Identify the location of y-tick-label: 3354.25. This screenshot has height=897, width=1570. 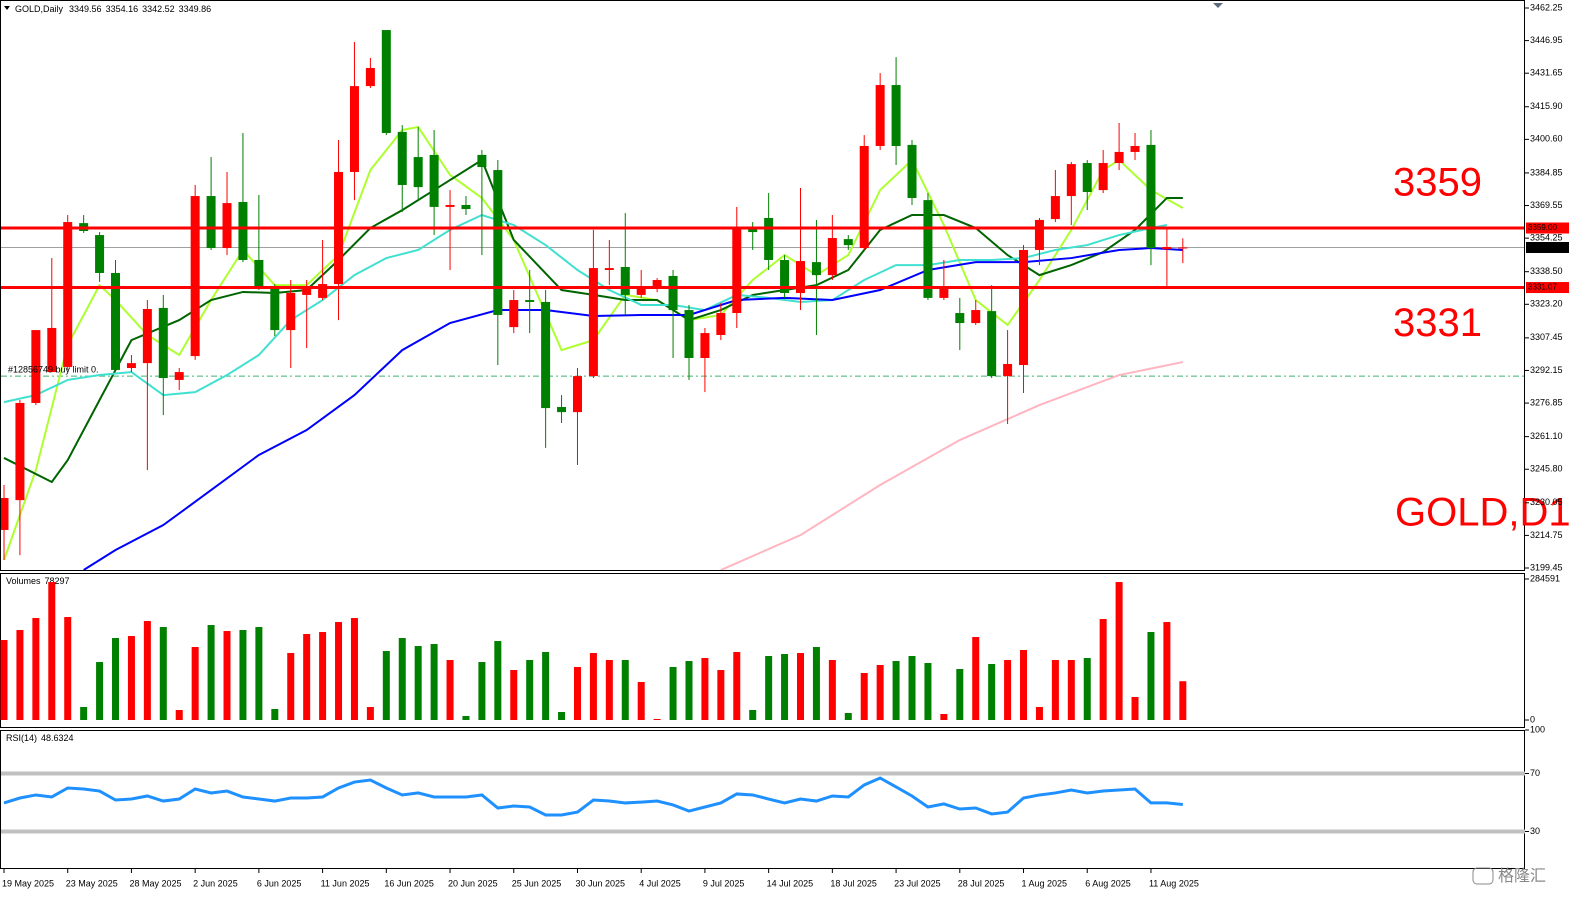
(1546, 238).